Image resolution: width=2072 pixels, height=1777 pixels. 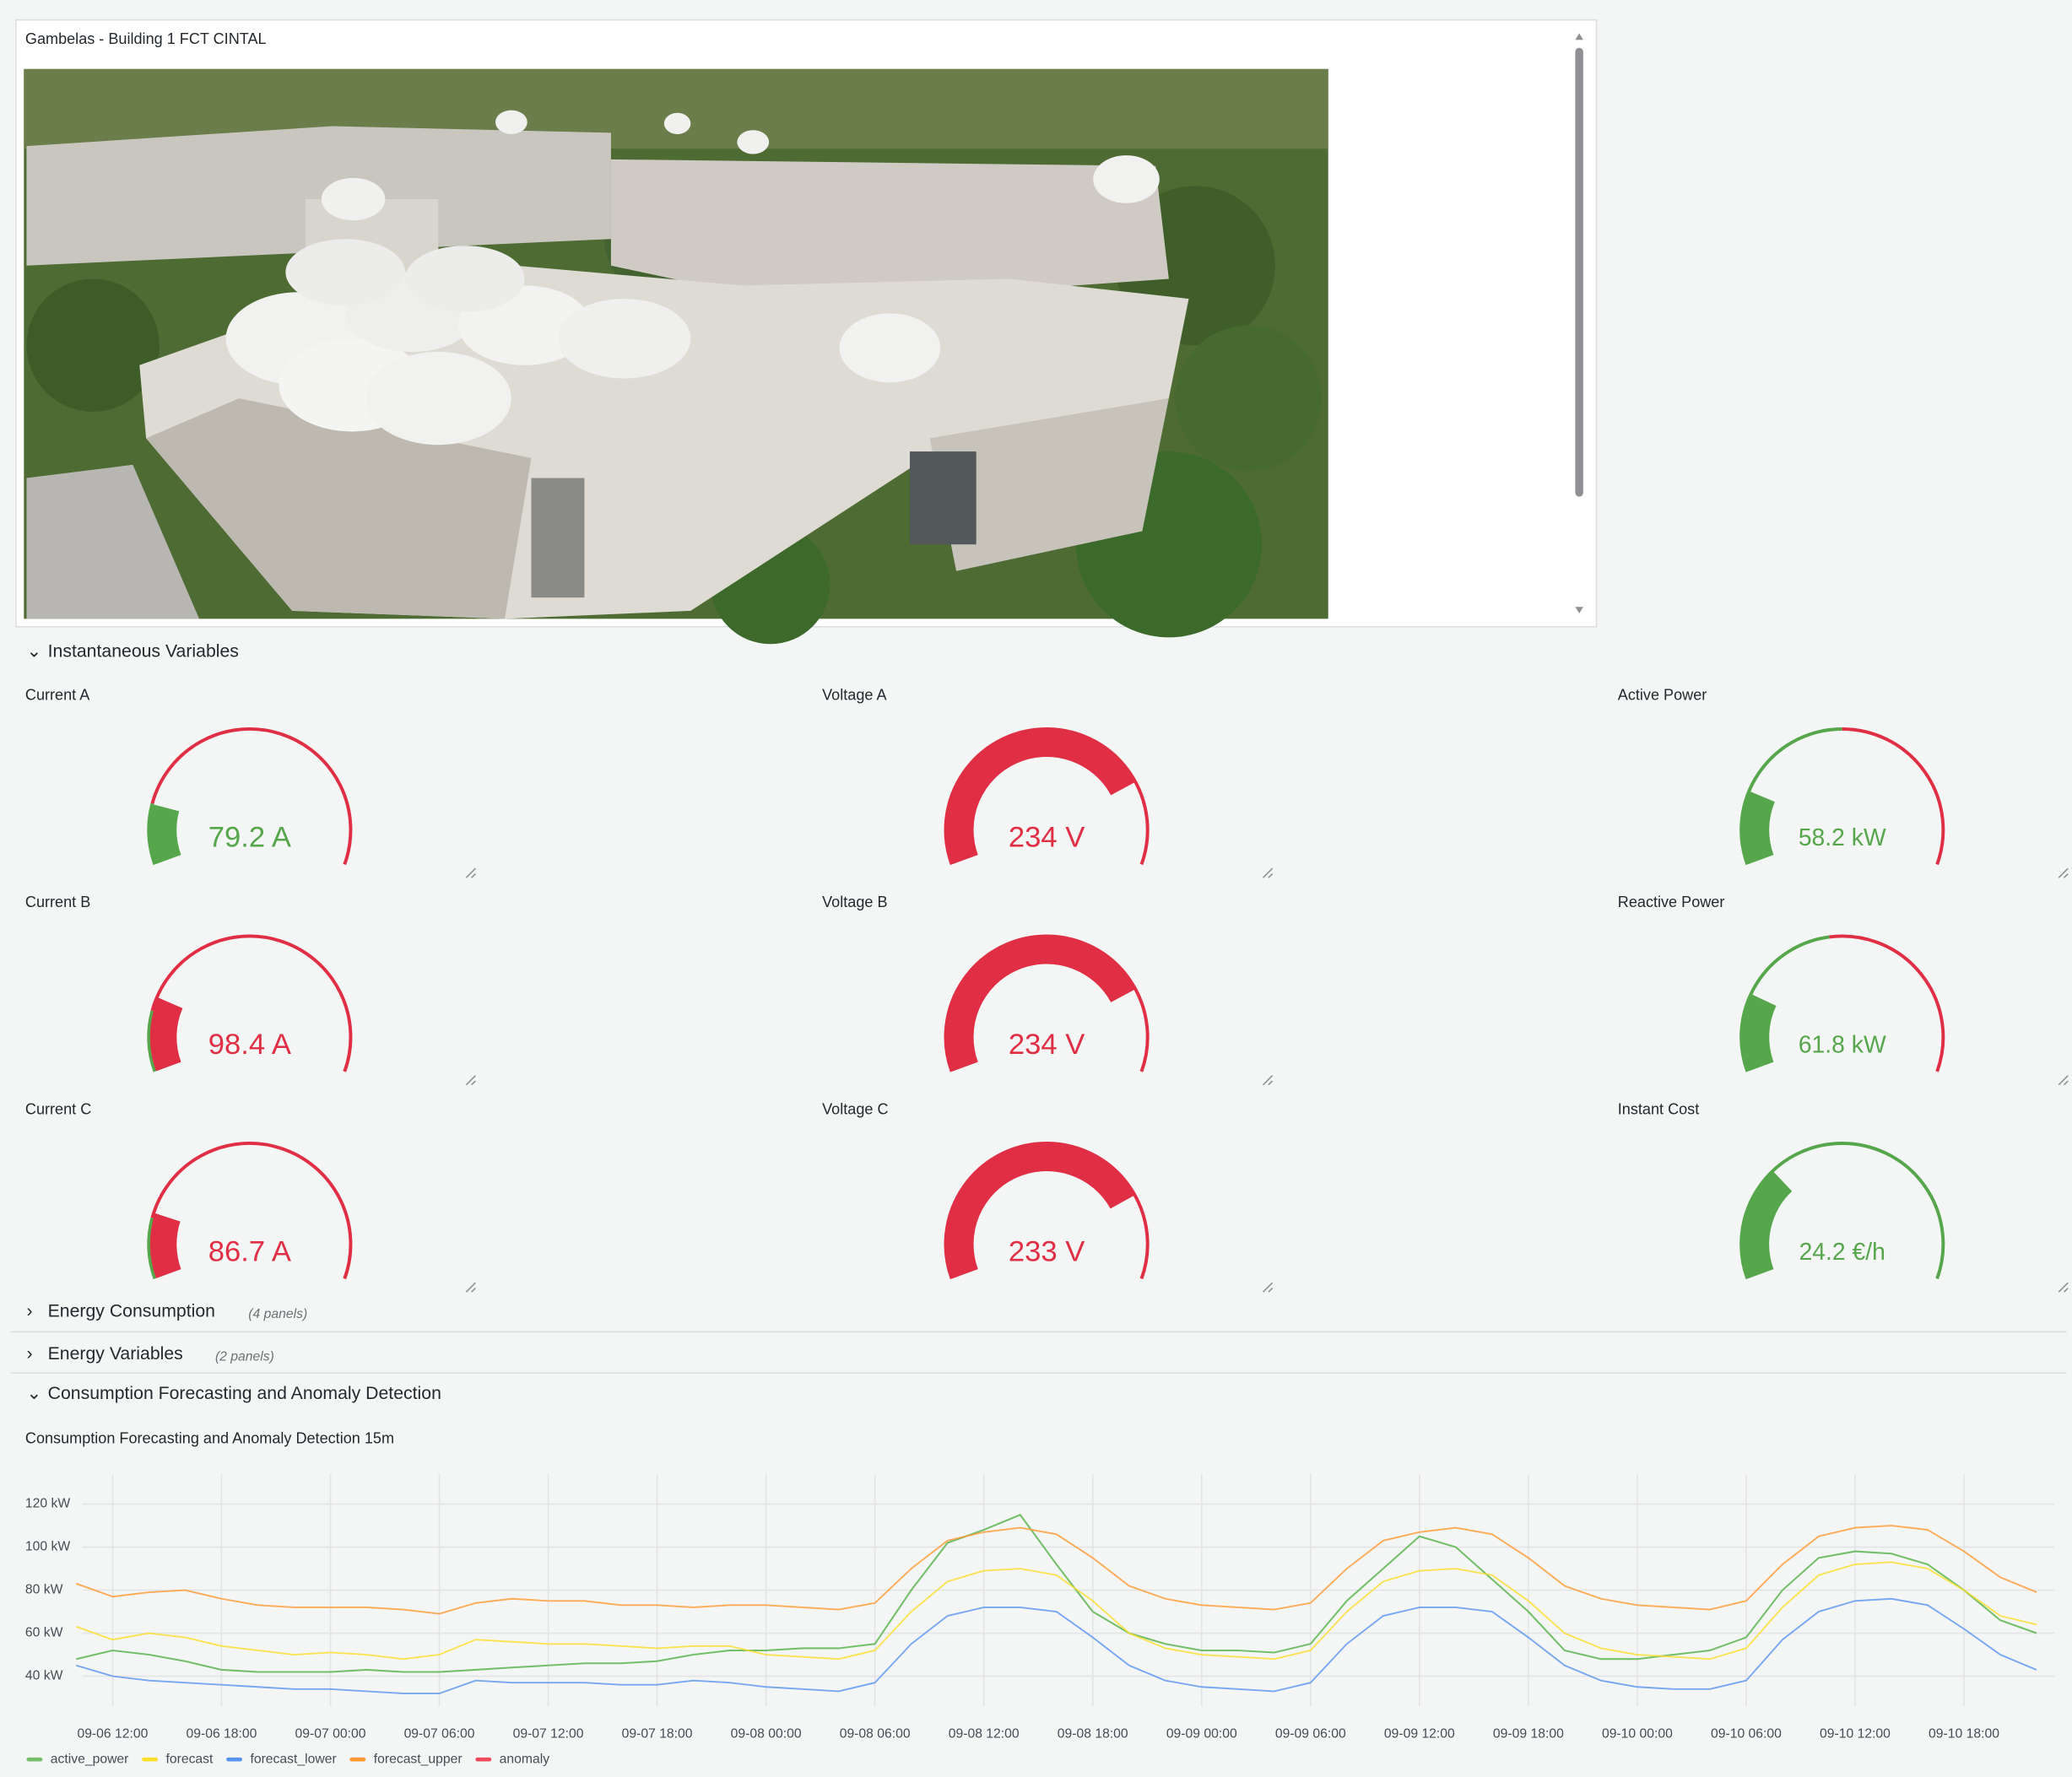 What do you see at coordinates (44, 1676) in the screenshot?
I see `y-tick-label: 40 kW` at bounding box center [44, 1676].